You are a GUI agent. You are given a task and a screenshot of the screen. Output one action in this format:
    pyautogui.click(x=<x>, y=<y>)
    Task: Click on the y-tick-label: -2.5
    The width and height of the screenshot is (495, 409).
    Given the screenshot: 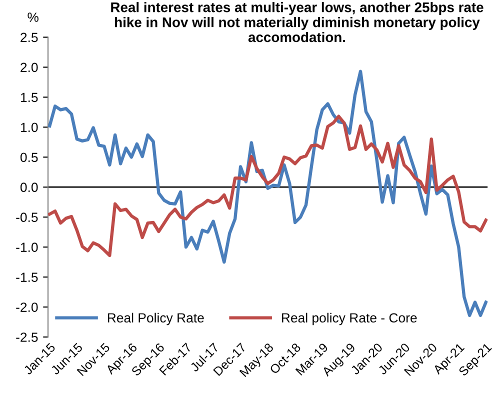 What is the action you would take?
    pyautogui.click(x=27, y=337)
    